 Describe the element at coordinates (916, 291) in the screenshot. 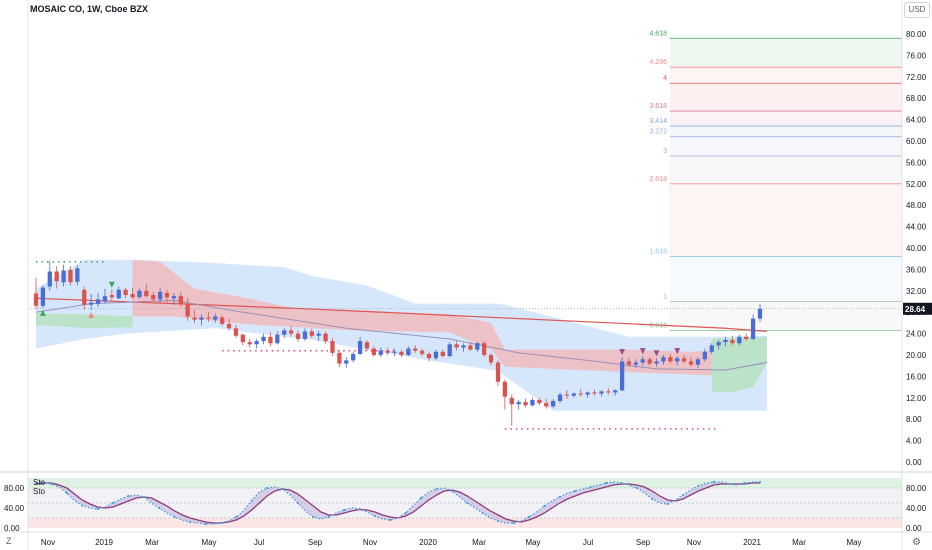

I see `price-tick-label: 32.00` at that location.